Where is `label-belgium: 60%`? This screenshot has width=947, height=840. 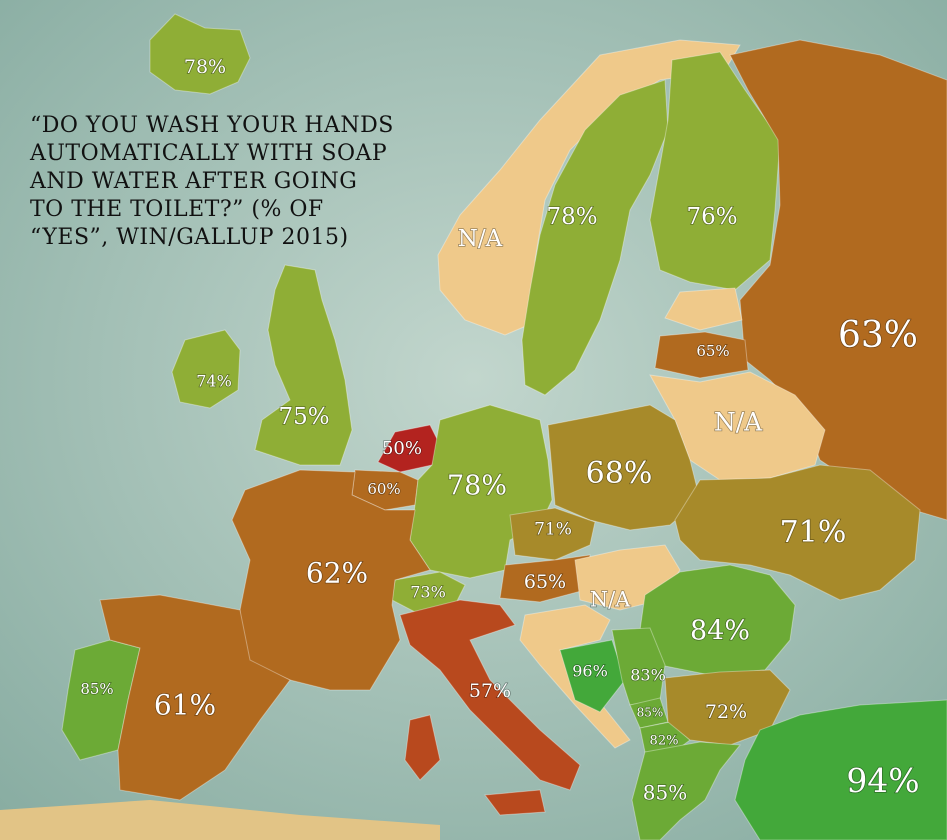 label-belgium: 60% is located at coordinates (383, 489).